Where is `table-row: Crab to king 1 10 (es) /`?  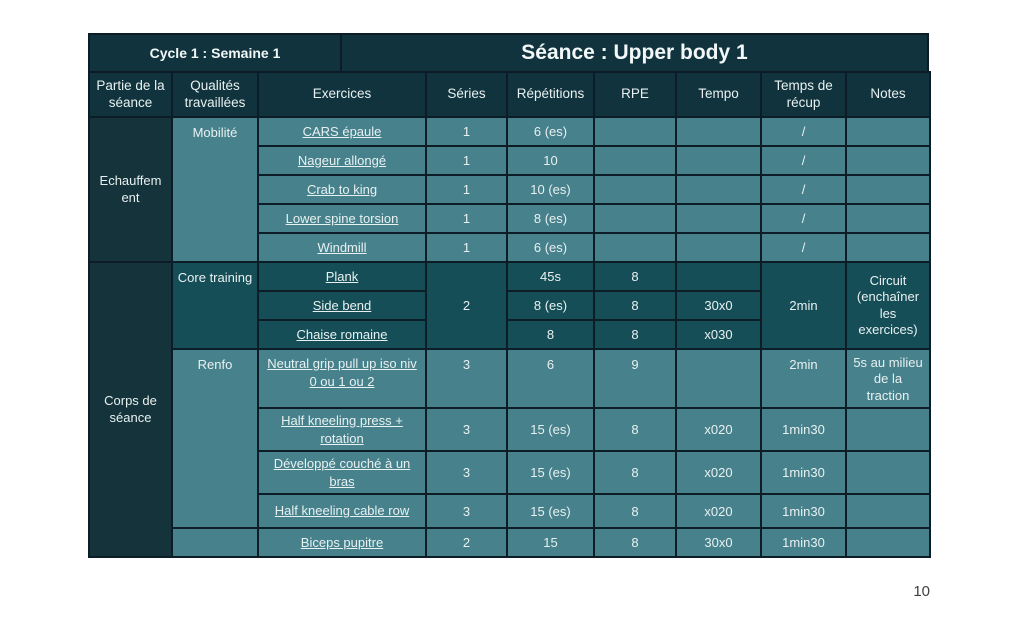
table-row: Crab to king 1 10 (es) / is located at coordinates (510, 189).